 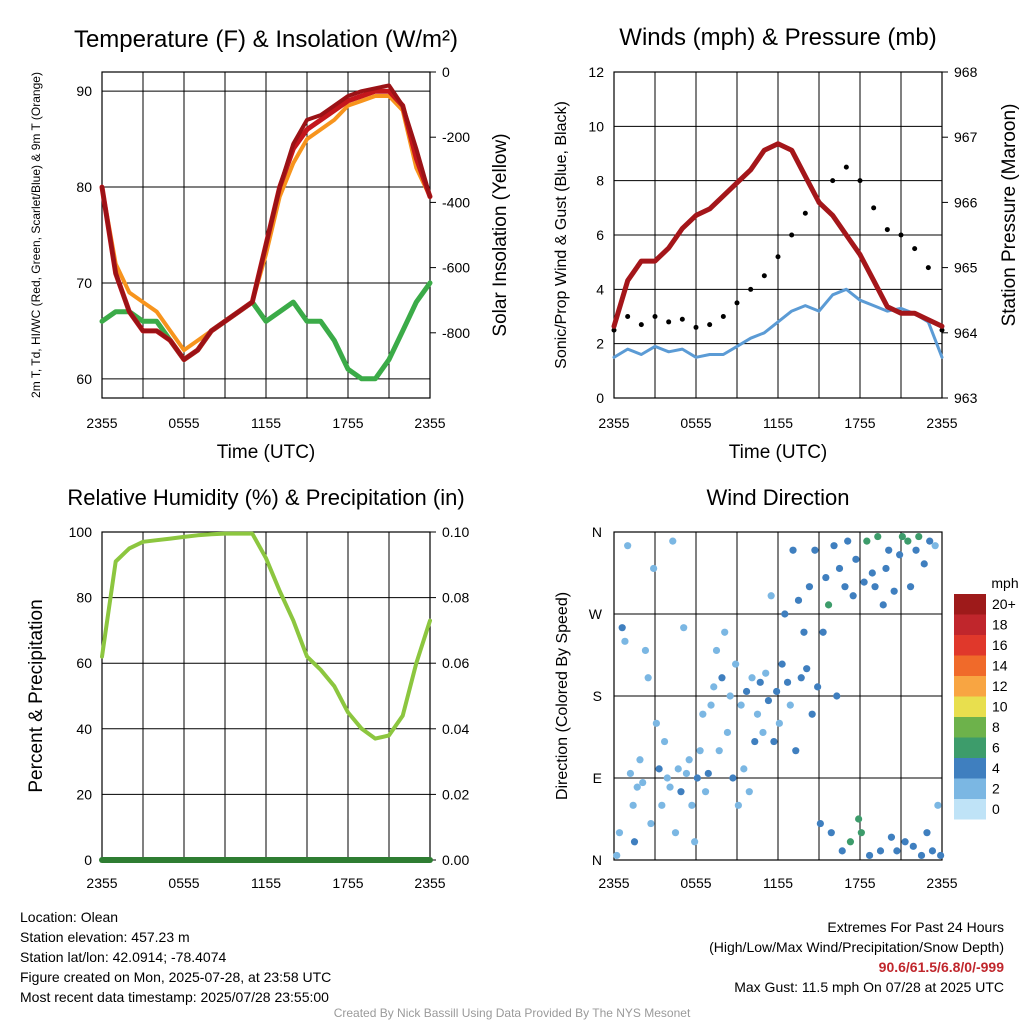 I want to click on y2-tick-label: 0, so click(x=446, y=72).